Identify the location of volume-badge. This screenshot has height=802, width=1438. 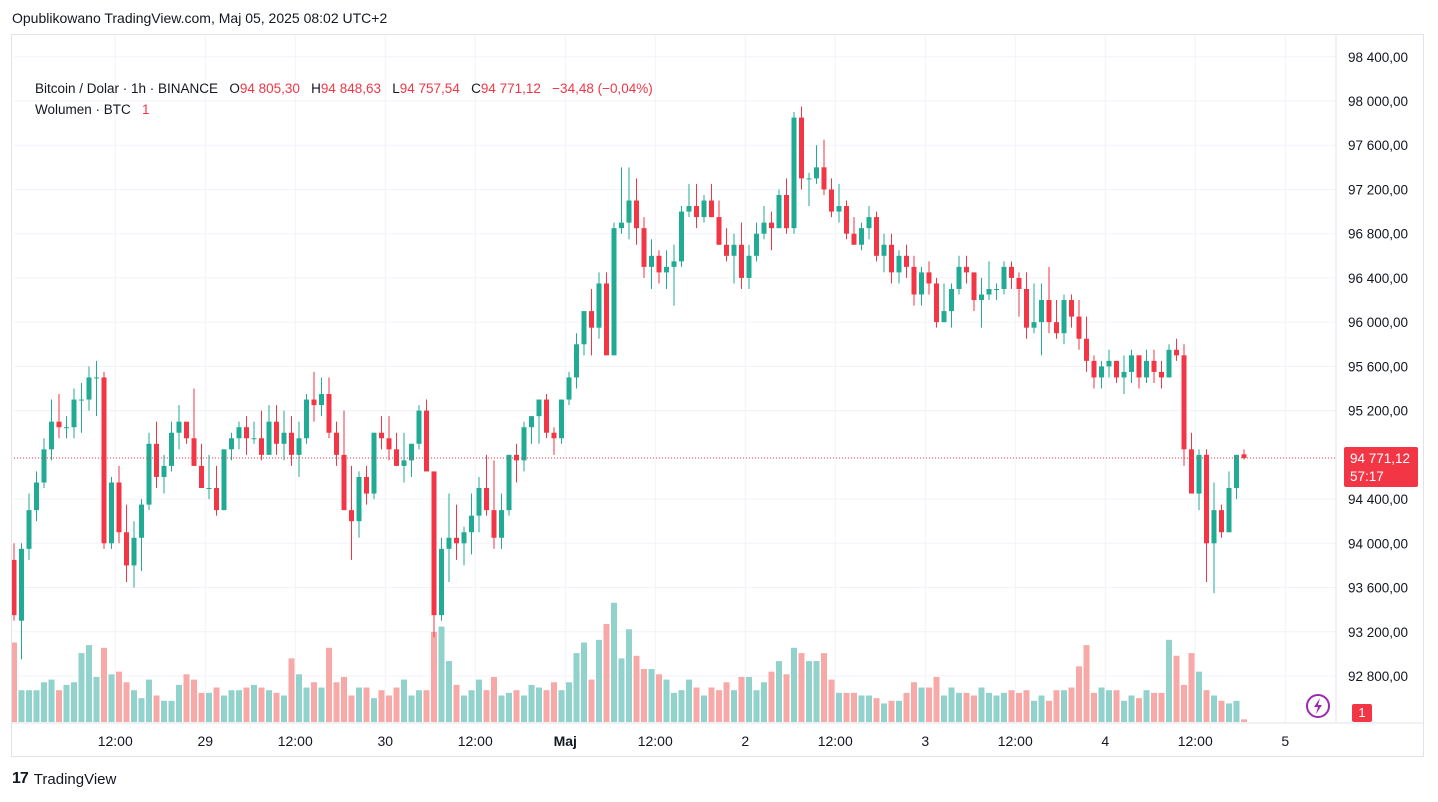
(1362, 713).